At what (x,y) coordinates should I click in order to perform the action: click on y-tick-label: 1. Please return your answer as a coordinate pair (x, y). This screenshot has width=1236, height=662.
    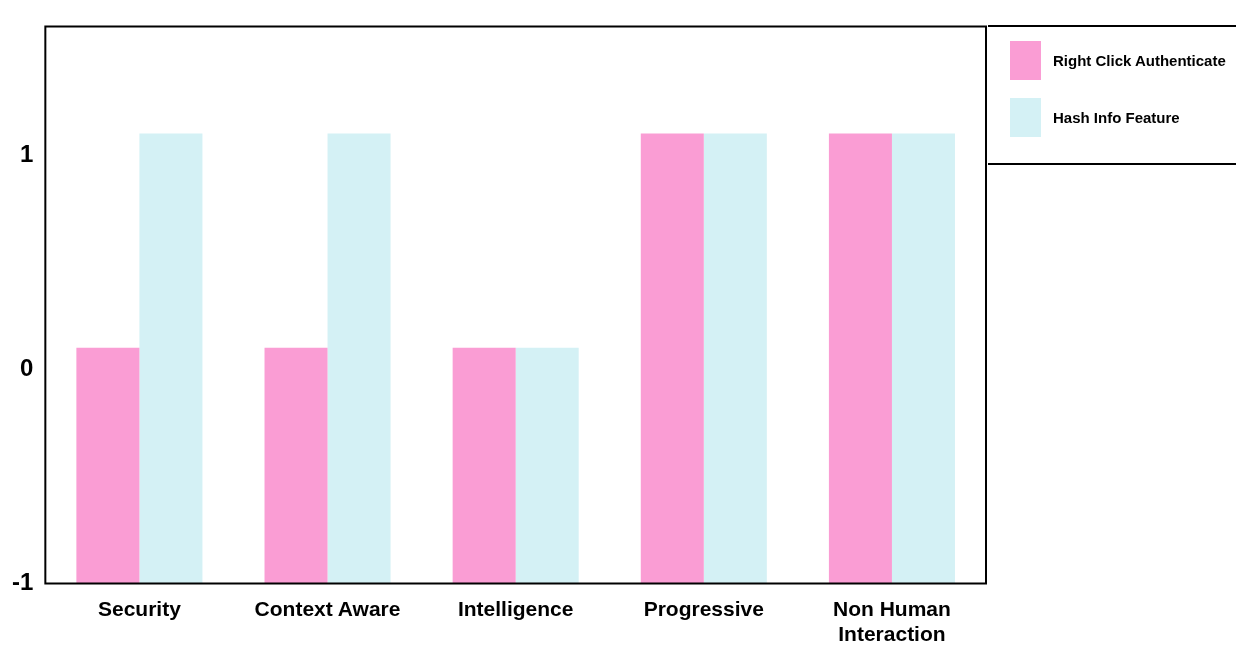
    Looking at the image, I should click on (26, 153).